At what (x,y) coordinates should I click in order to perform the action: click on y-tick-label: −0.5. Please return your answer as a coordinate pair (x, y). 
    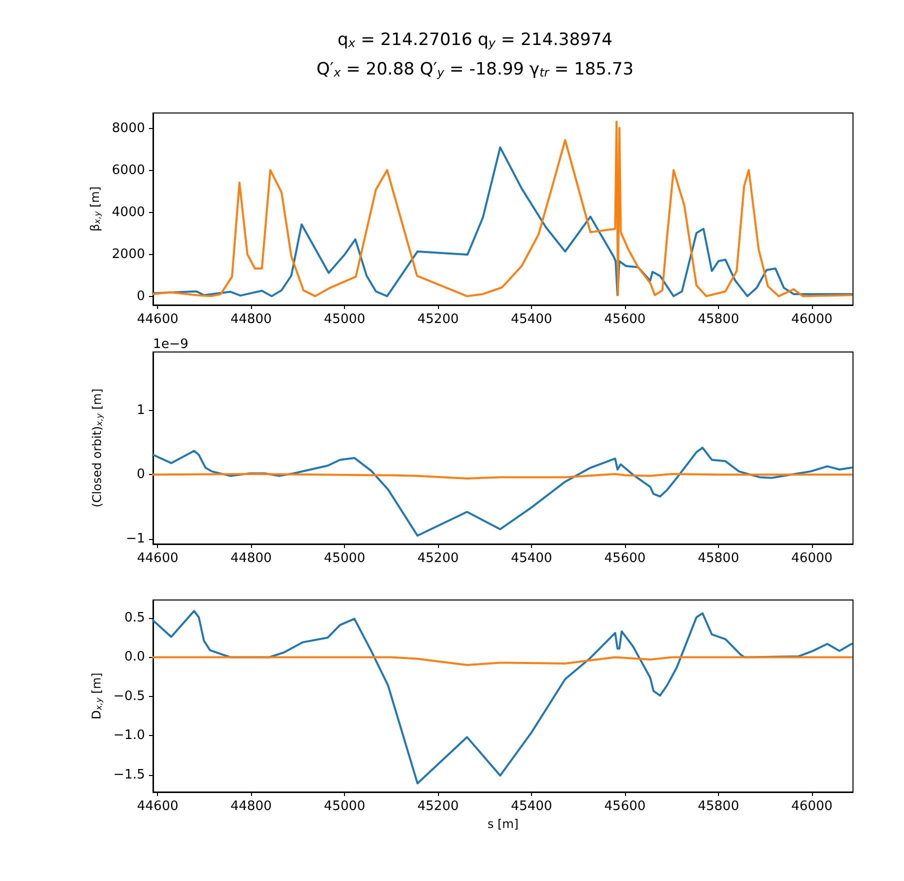
    Looking at the image, I should click on (129, 696).